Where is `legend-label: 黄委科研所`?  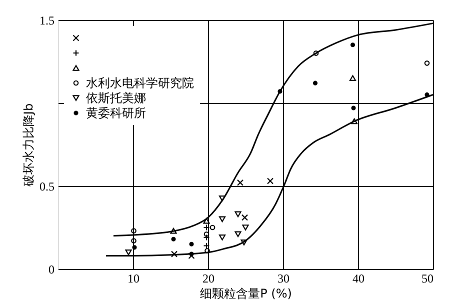 legend-label: 黄委科研所 is located at coordinates (116, 113).